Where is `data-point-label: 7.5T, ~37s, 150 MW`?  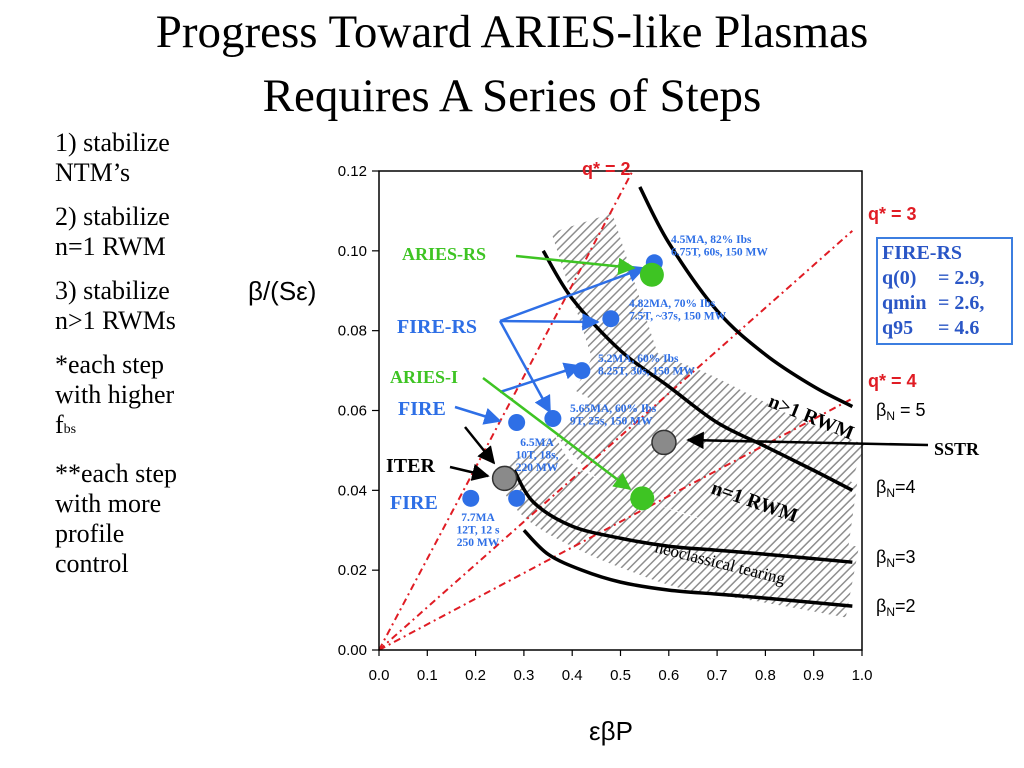
data-point-label: 7.5T, ~37s, 150 MW is located at coordinates (678, 317).